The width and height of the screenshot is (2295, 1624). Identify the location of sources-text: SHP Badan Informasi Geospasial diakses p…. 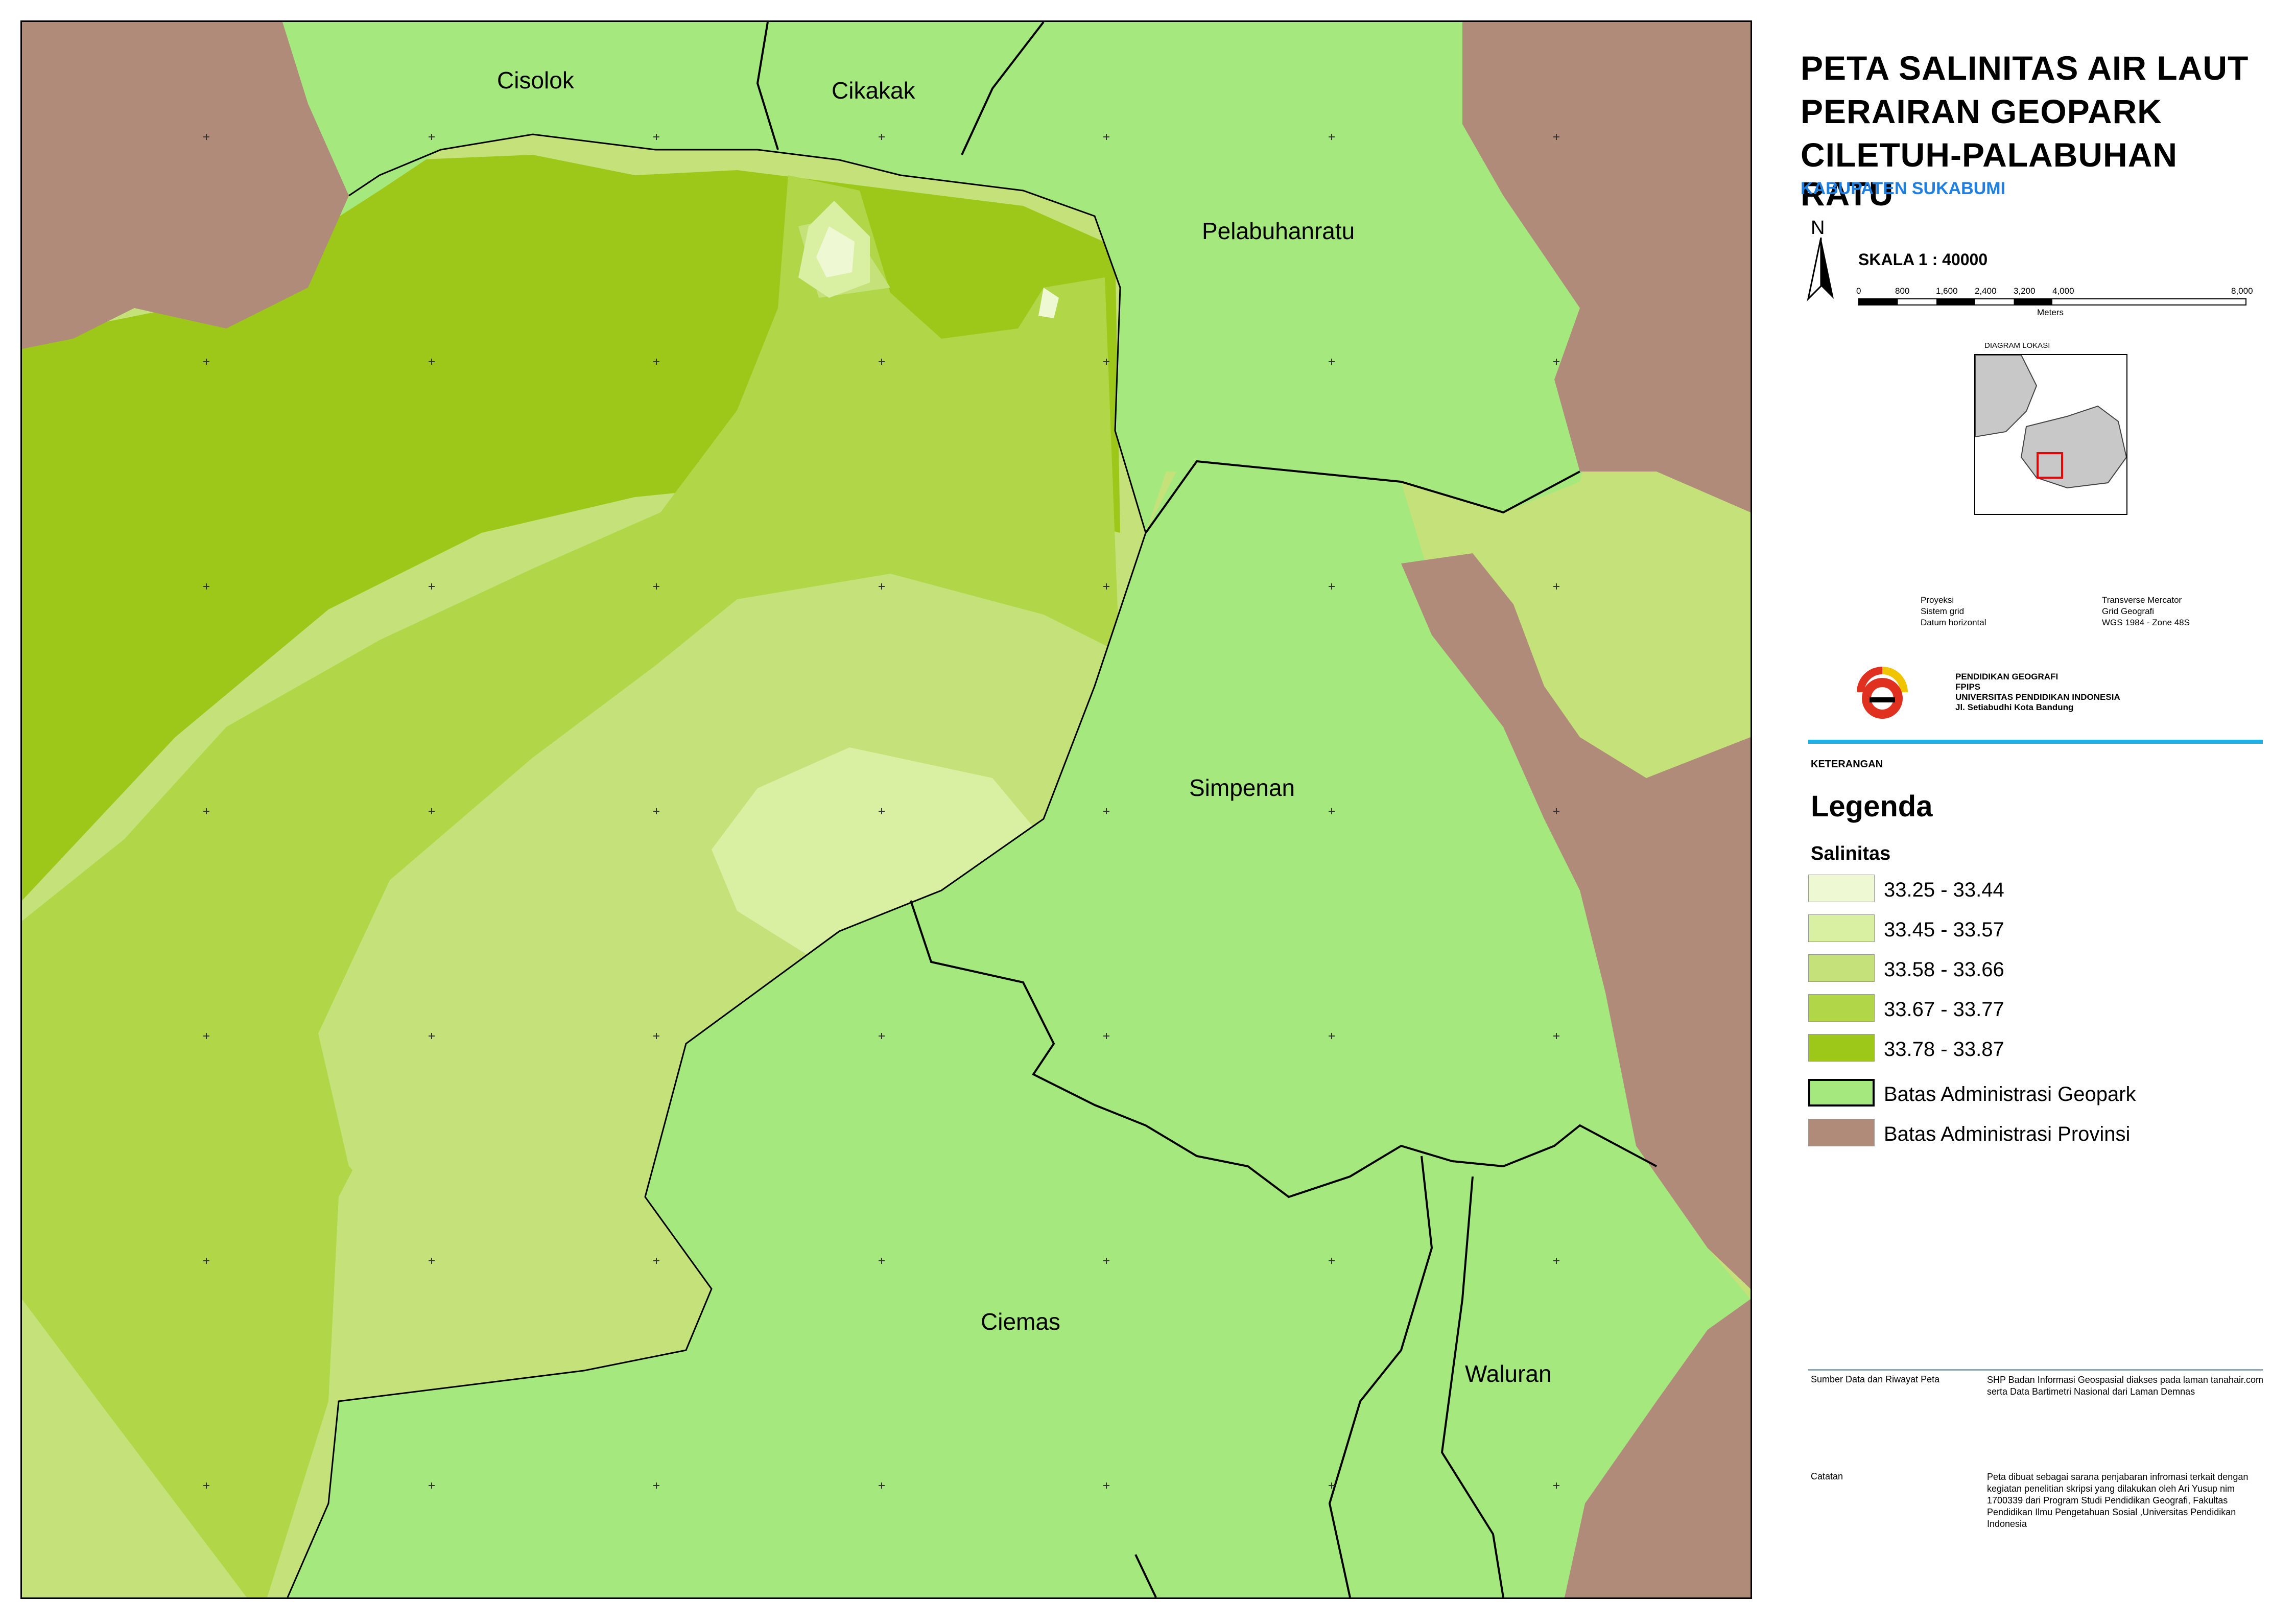
(2125, 1386).